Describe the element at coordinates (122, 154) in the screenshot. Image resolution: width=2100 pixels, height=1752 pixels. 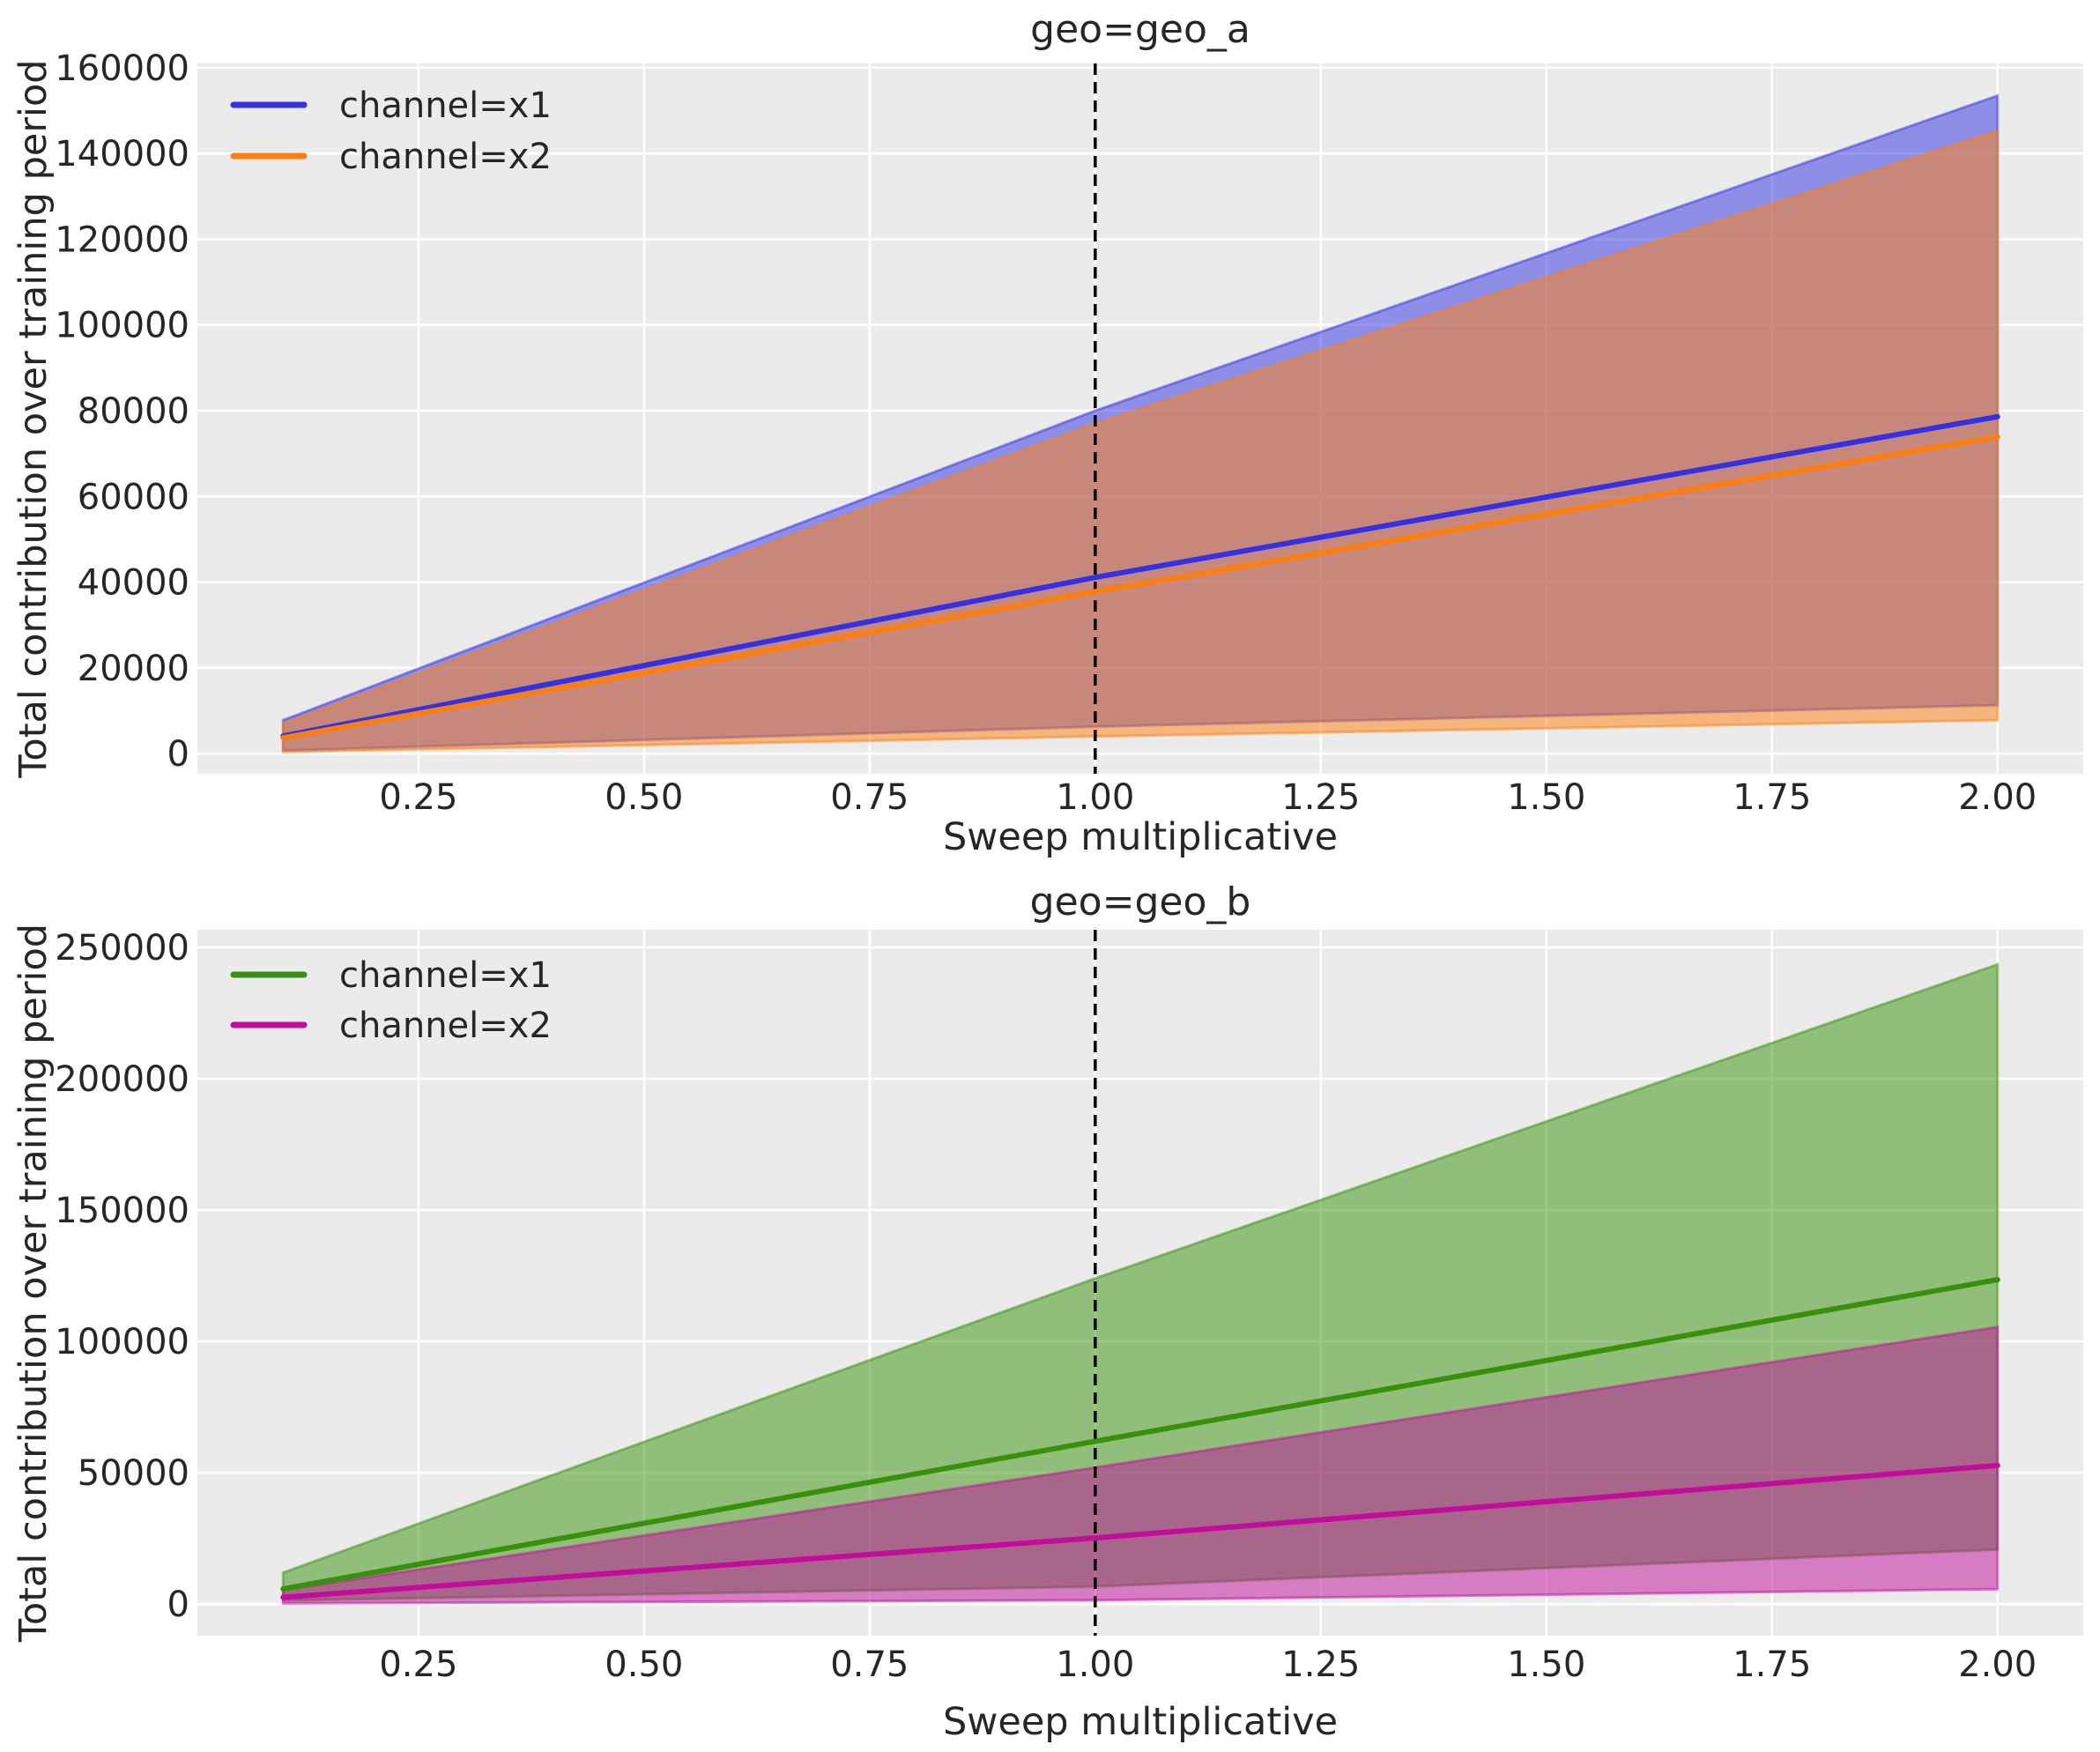
I see `y-tick-label: 140000` at that location.